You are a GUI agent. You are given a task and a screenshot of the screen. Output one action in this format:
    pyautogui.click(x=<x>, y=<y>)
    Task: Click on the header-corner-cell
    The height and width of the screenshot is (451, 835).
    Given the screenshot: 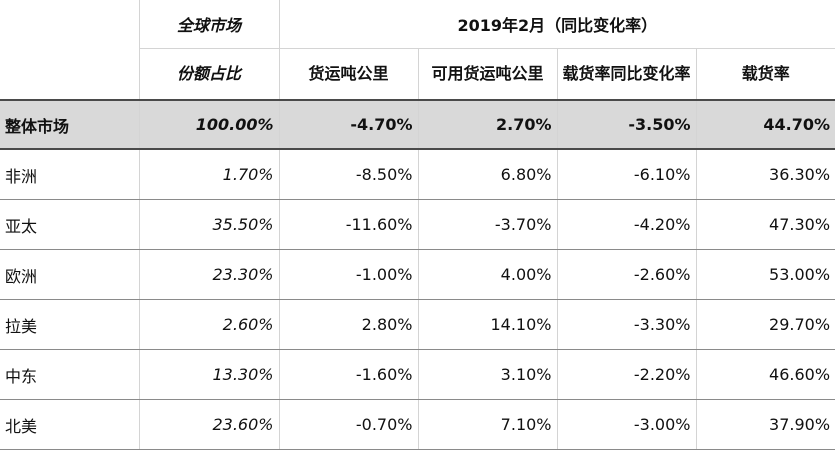 What is the action you would take?
    pyautogui.click(x=69, y=24)
    